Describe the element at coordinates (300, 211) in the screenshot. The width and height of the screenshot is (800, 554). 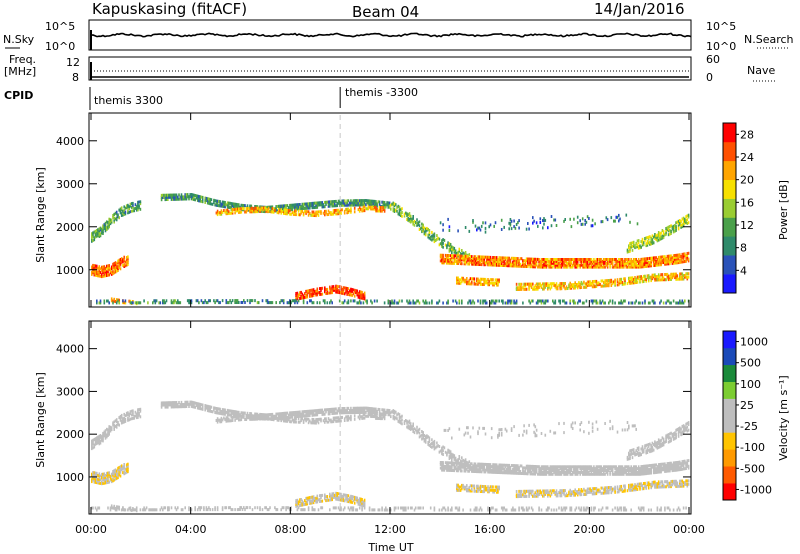
I see `band-5-power` at that location.